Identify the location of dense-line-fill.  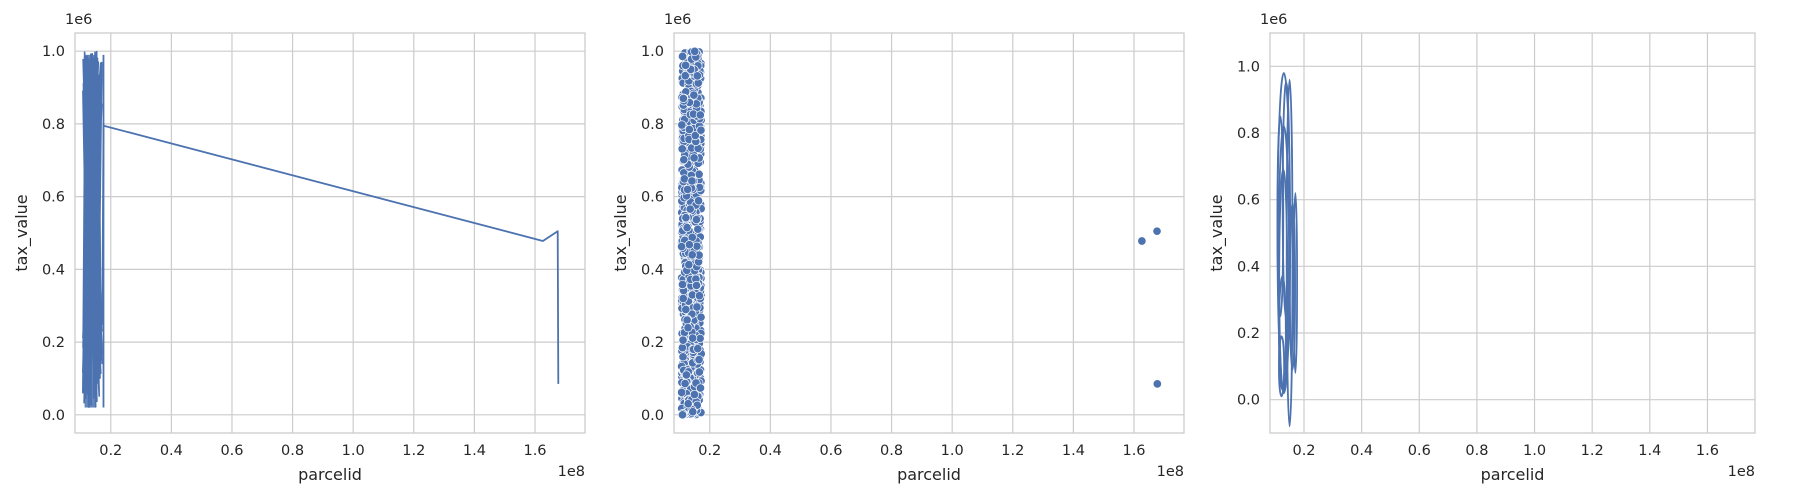
(90, 231).